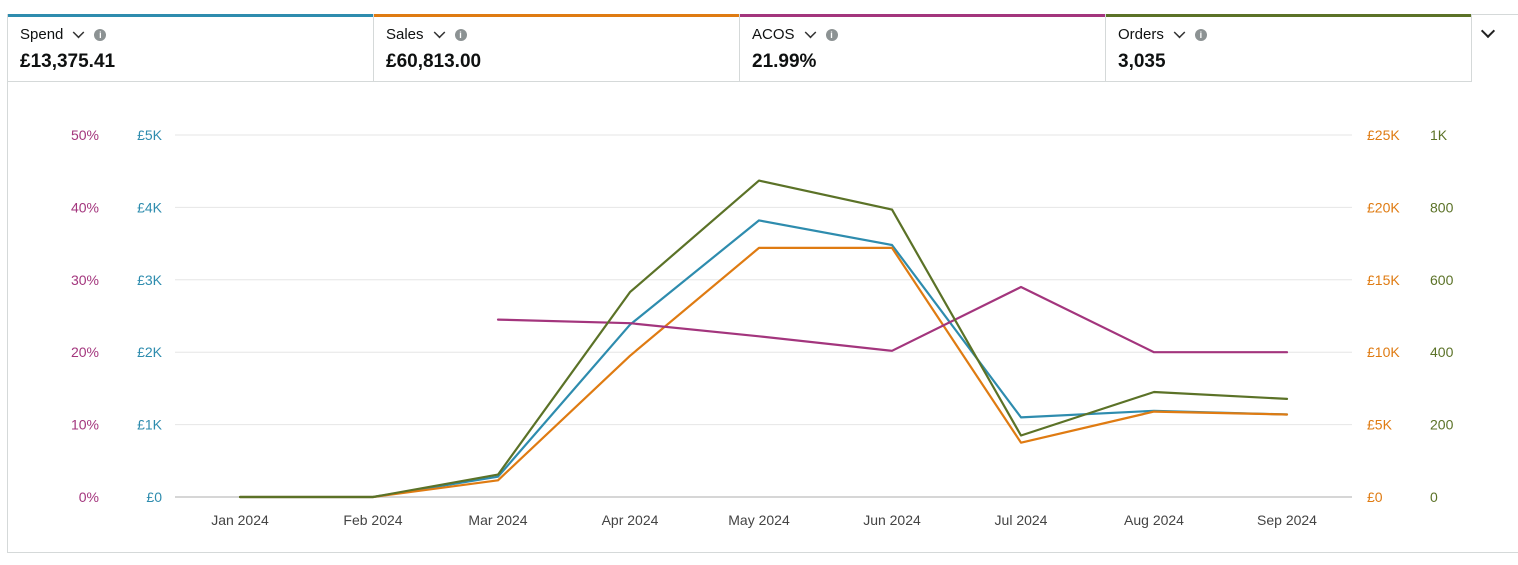 The width and height of the screenshot is (1518, 565). I want to click on spend-axis-tick-label: £4K, so click(150, 207).